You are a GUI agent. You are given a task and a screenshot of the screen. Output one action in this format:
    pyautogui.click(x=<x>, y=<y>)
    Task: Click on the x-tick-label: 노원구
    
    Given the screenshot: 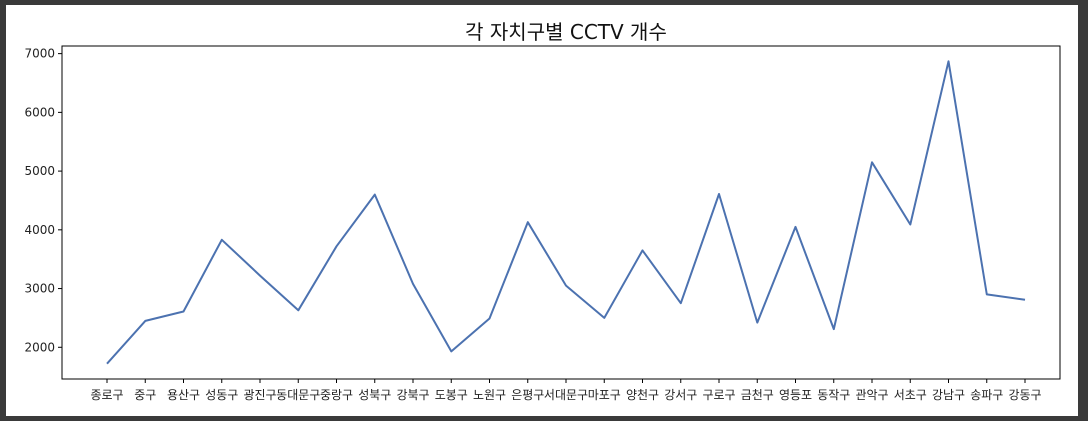 What is the action you would take?
    pyautogui.click(x=489, y=395)
    